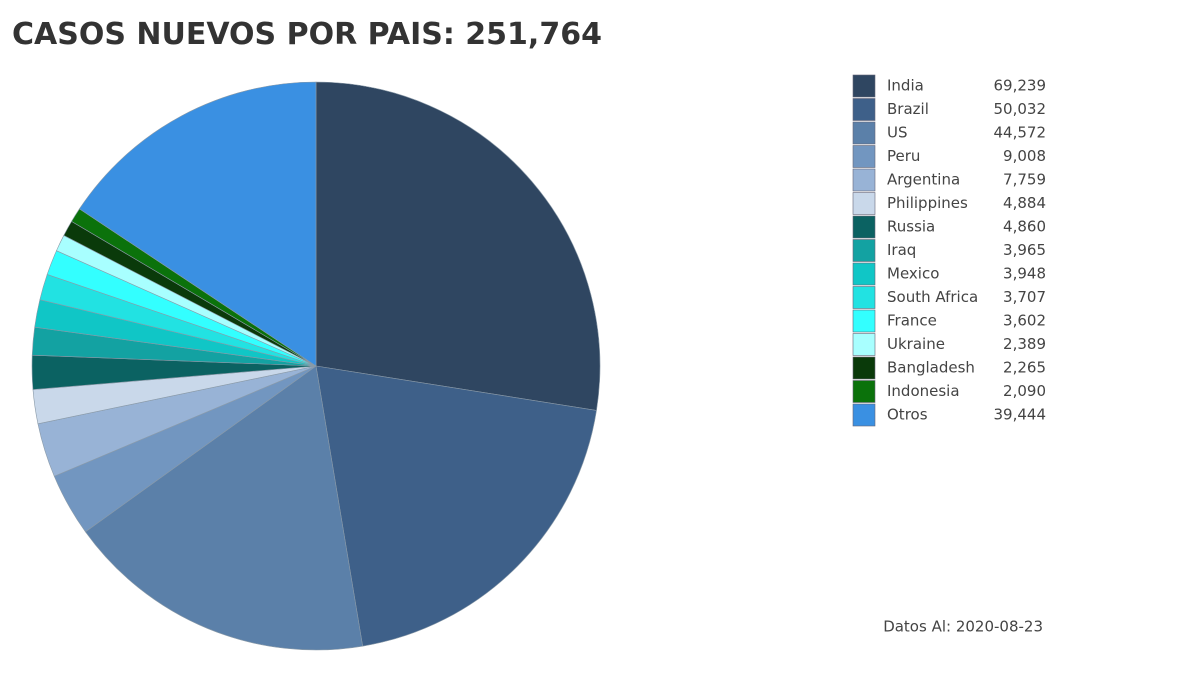 Image resolution: width=1200 pixels, height=676 pixels. Describe the element at coordinates (1024, 274) in the screenshot. I see `legend-value: 3,948` at that location.